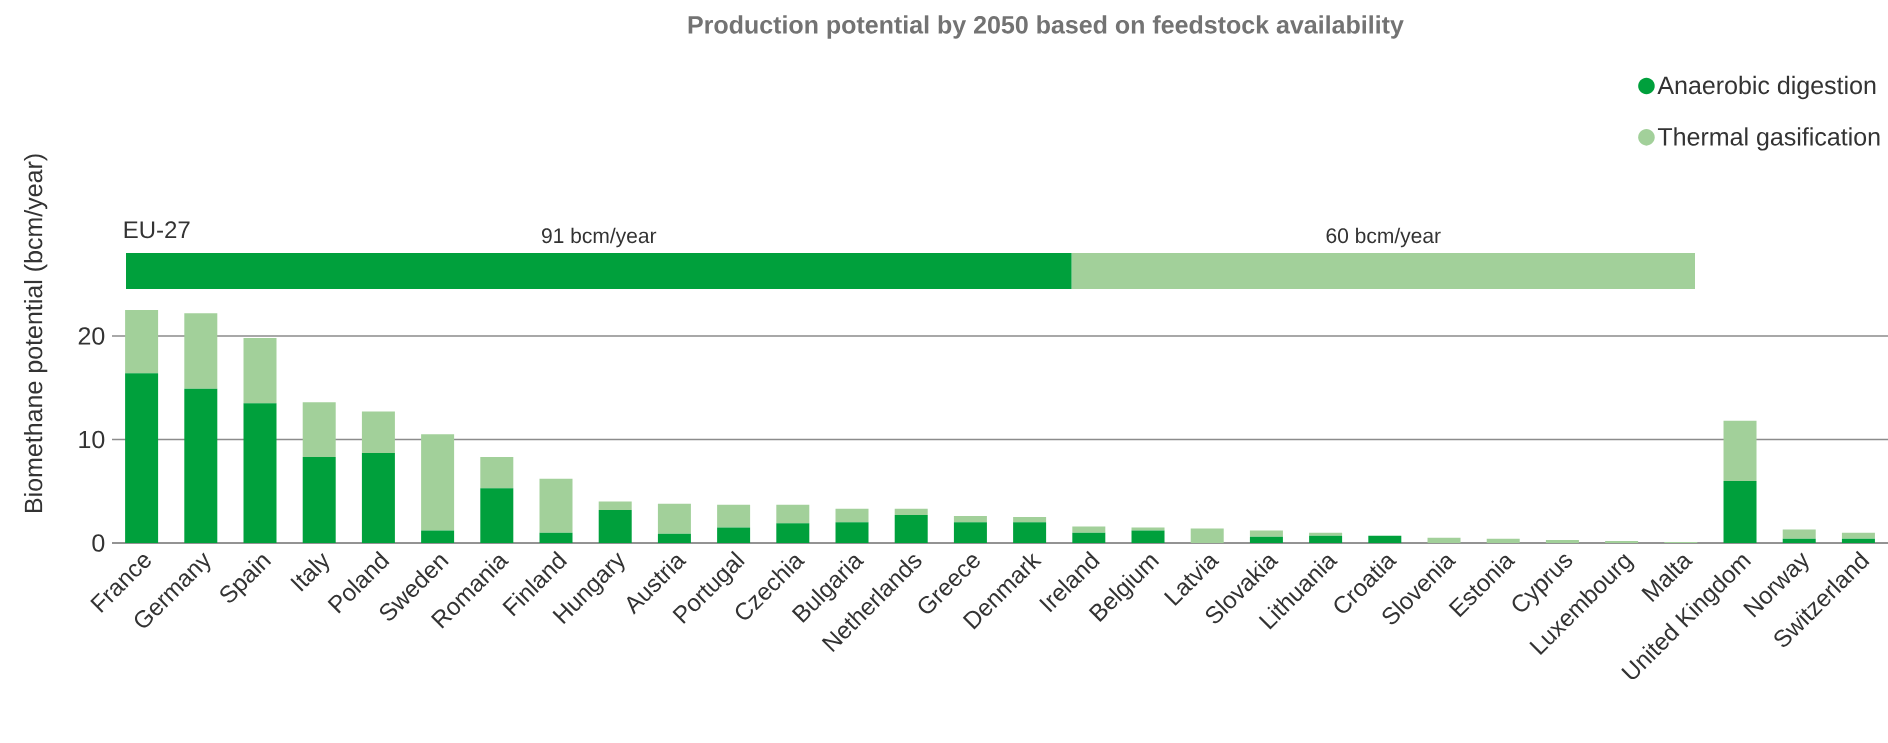  I want to click on legend-label: Anaerobic digestion, so click(1766, 87).